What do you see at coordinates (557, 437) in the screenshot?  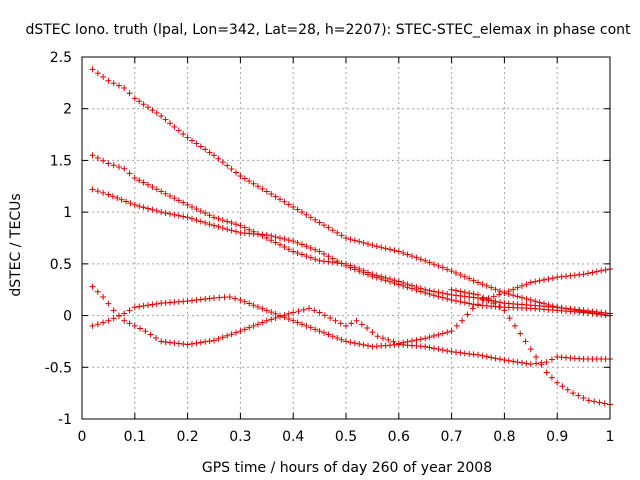 I see `x-tick-label: 0.9` at bounding box center [557, 437].